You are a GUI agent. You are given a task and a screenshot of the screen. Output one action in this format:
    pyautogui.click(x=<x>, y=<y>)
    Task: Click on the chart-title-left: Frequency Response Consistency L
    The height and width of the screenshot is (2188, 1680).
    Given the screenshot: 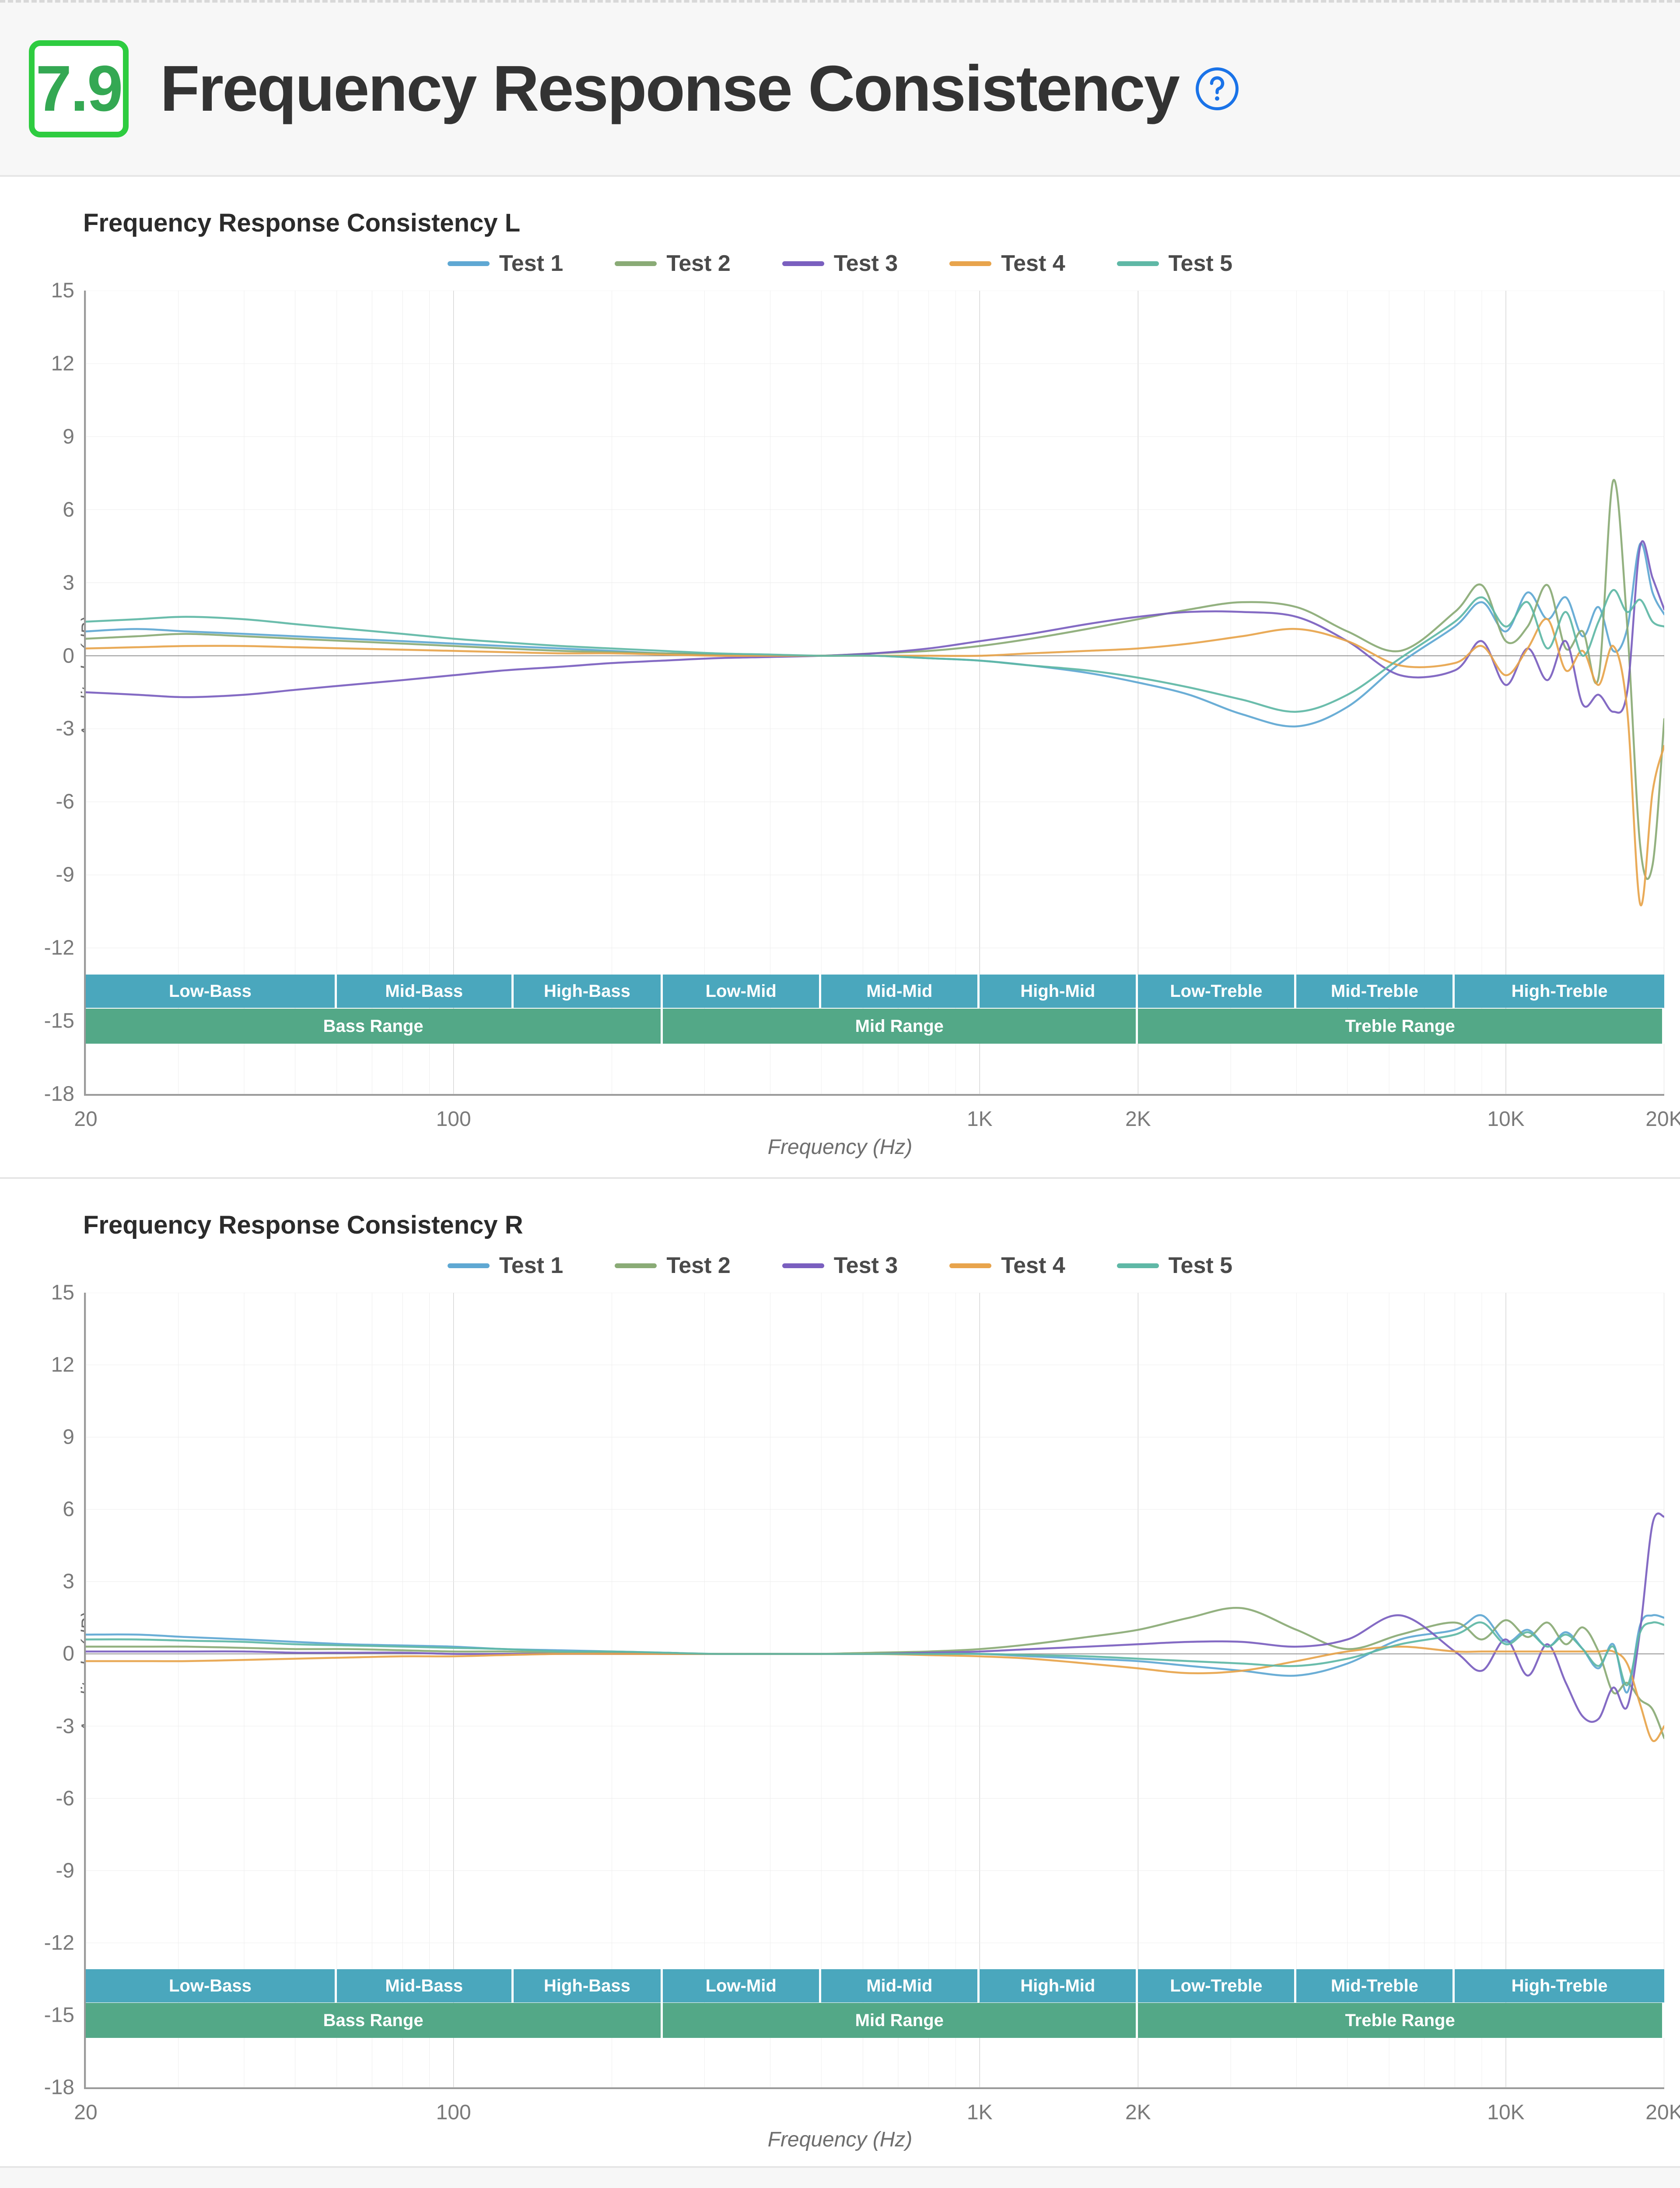 What is the action you would take?
    pyautogui.click(x=302, y=223)
    